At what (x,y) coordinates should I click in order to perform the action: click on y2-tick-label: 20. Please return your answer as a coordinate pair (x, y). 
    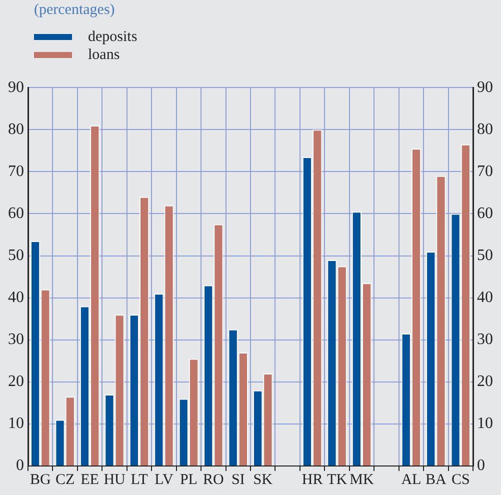
    Looking at the image, I should click on (485, 381).